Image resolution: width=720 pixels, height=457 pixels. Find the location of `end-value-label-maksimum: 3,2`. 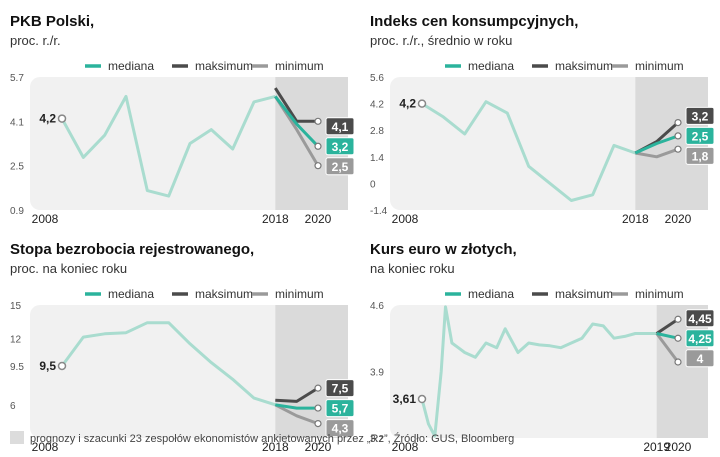

end-value-label-maksimum: 3,2 is located at coordinates (700, 116).